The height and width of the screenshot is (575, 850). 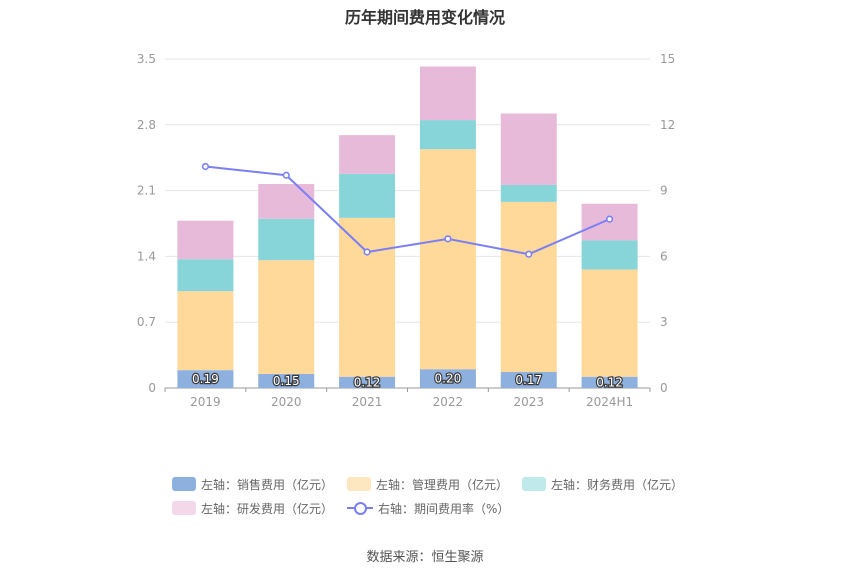 I want to click on legend-item-rnd: 左轴：研发费用（亿元）, so click(x=252, y=508).